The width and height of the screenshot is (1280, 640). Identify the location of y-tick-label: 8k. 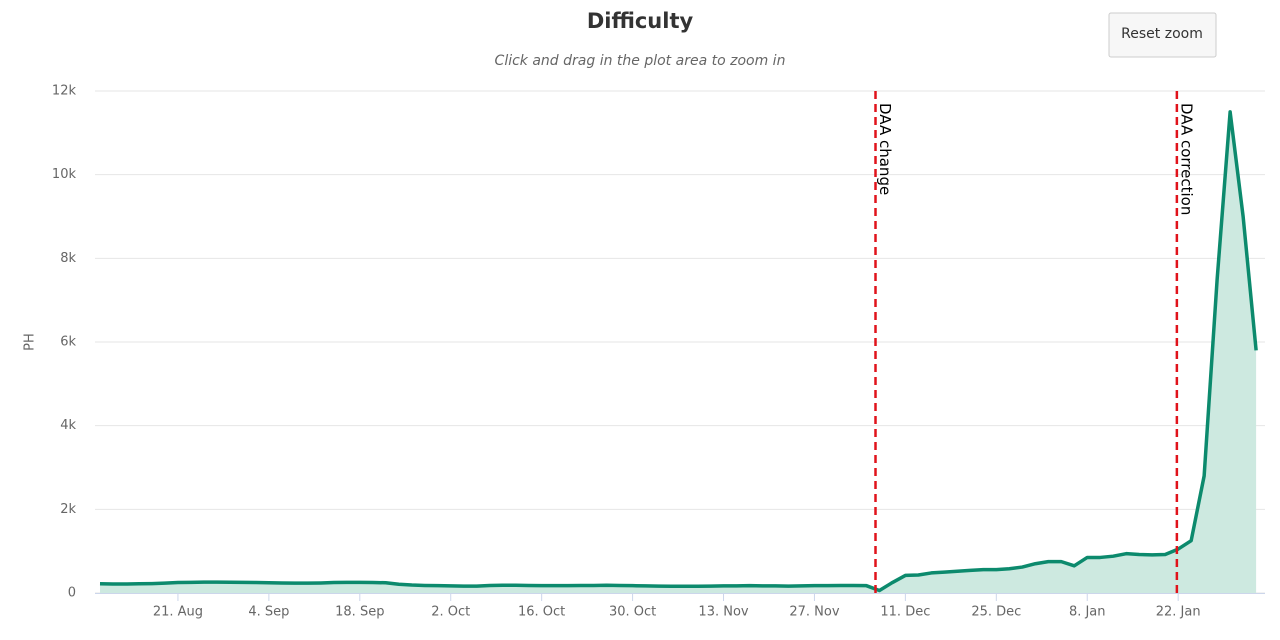
(68, 258).